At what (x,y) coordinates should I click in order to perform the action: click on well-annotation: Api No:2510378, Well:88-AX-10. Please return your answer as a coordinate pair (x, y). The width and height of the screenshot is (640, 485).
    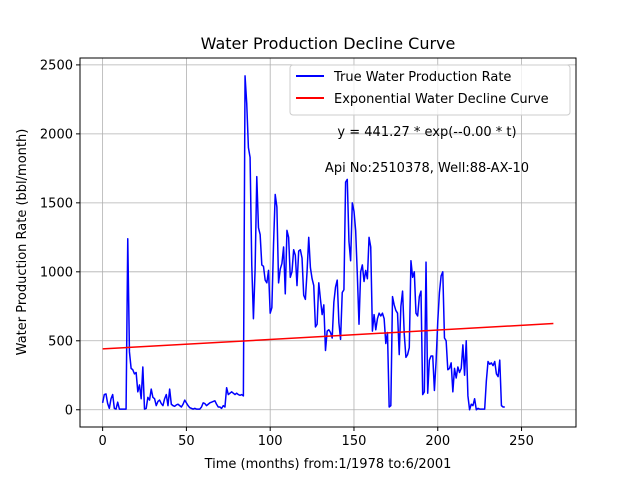
    Looking at the image, I should click on (427, 168).